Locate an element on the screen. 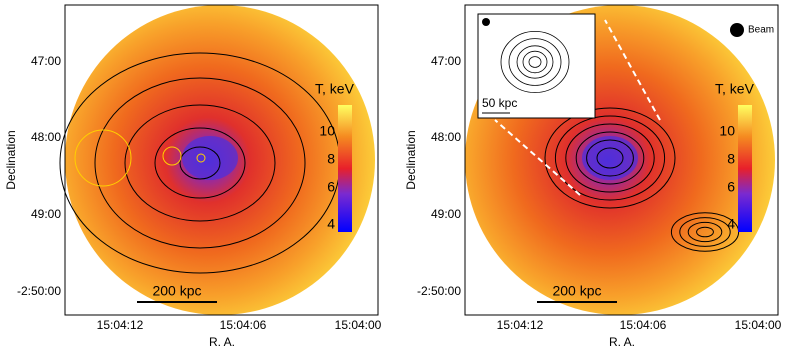 The image size is (790, 360). inset-beam is located at coordinates (486, 22).